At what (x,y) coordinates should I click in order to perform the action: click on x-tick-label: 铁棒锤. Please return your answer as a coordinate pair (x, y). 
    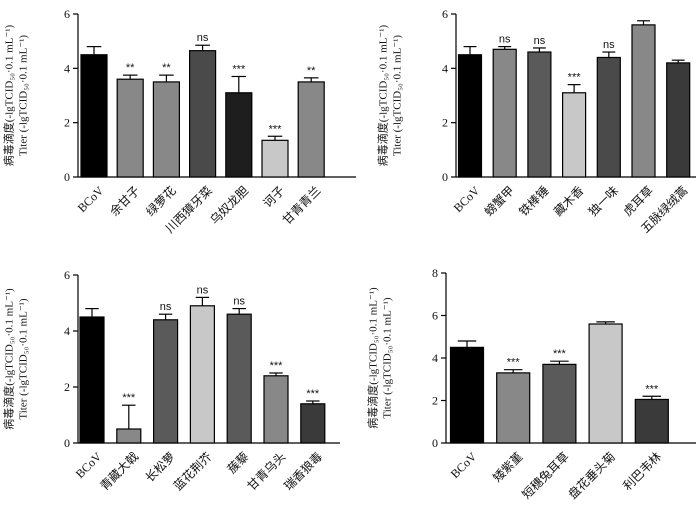
    Looking at the image, I should click on (534, 201).